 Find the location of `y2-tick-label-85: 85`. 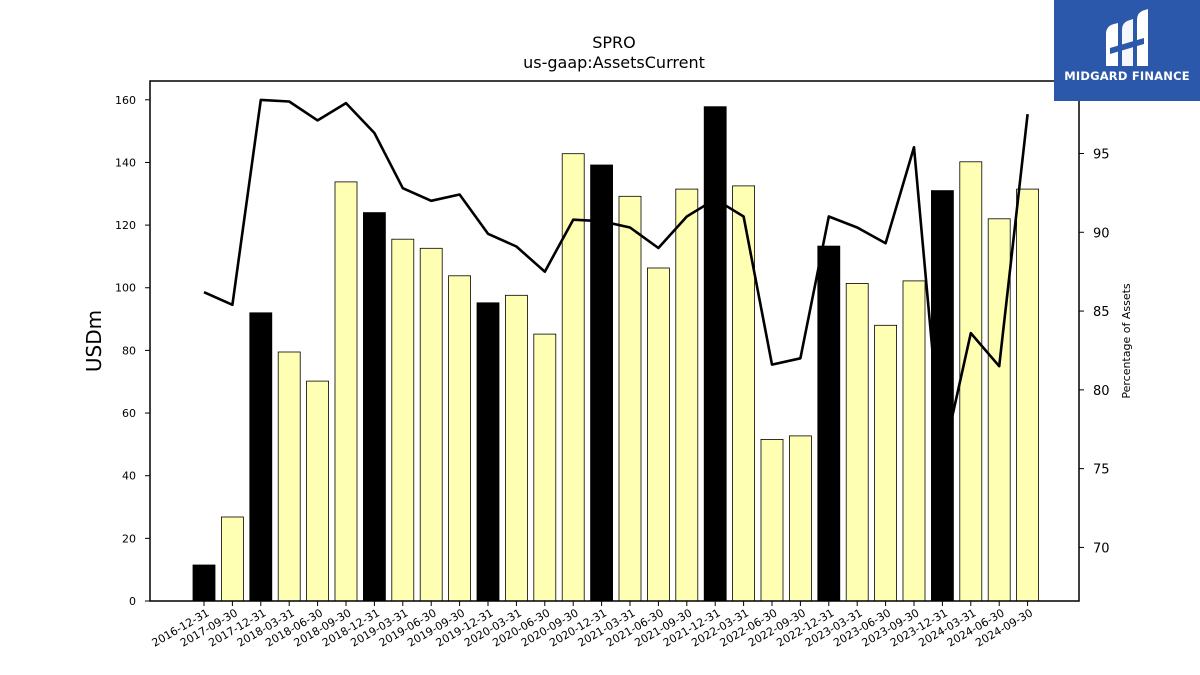

y2-tick-label-85: 85 is located at coordinates (1101, 312).